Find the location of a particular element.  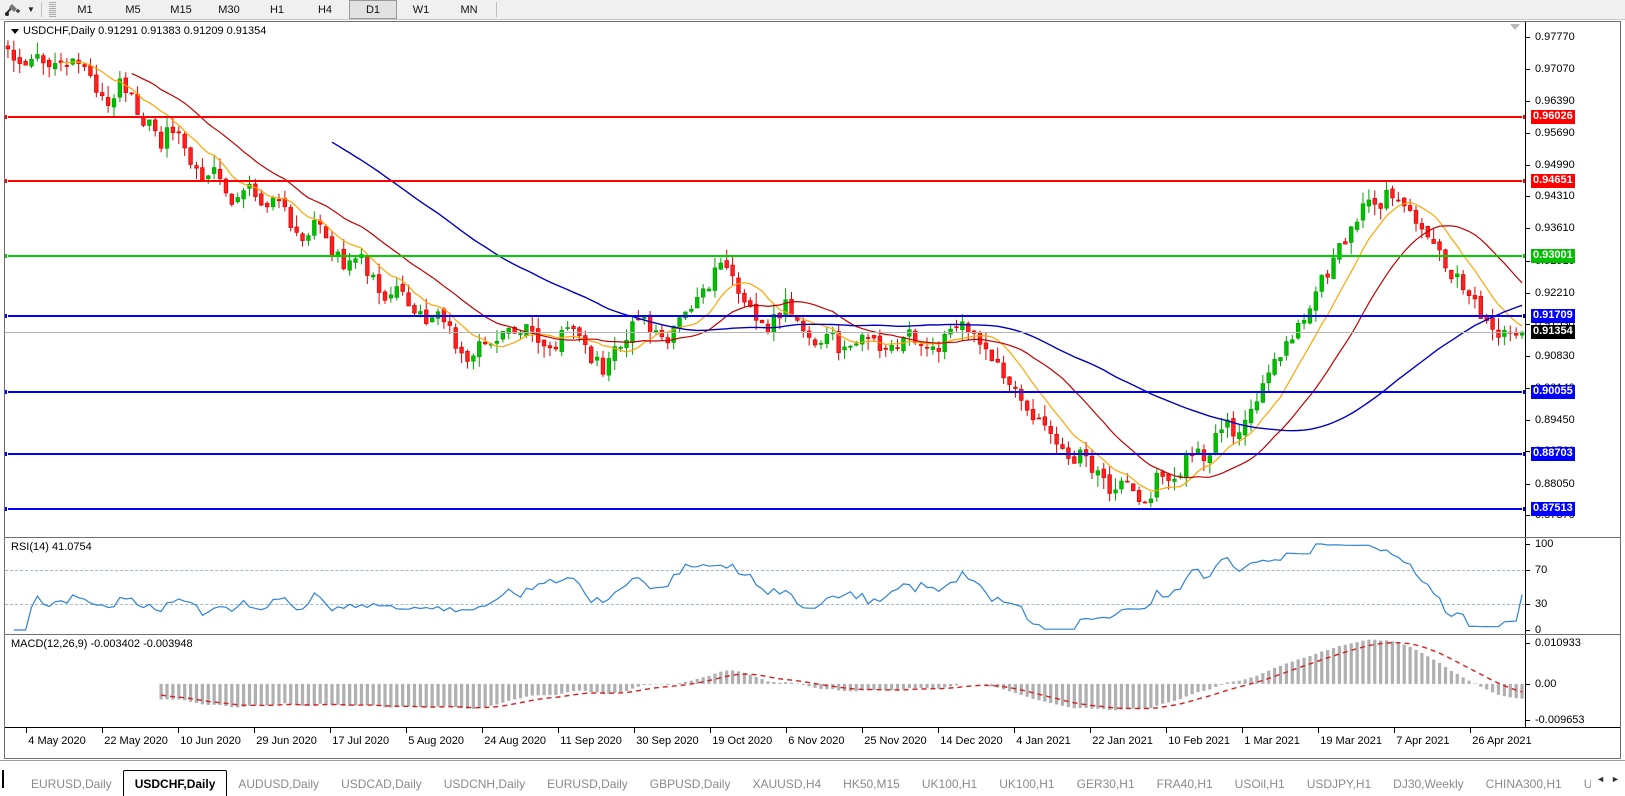

timeframe-h4: H4 is located at coordinates (325, 9).